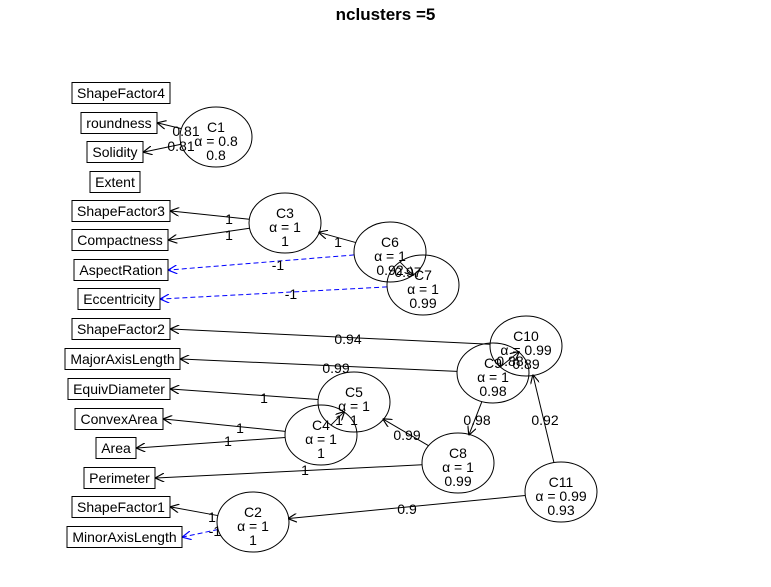  Describe the element at coordinates (115, 152) in the screenshot. I see `variable-node-Solidity: Solidity` at that location.